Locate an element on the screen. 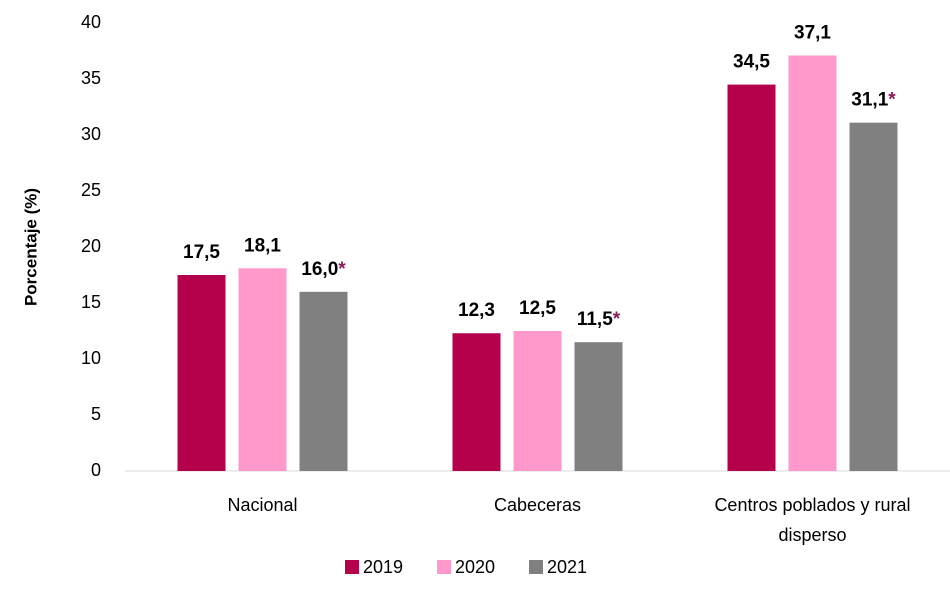 Image resolution: width=950 pixels, height=605 pixels. y-tick-label: 35 is located at coordinates (91, 78).